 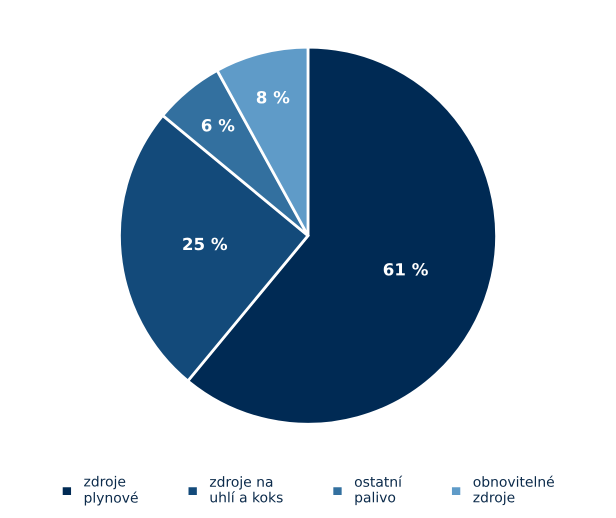 I want to click on data-label: 8 %, so click(x=273, y=97).